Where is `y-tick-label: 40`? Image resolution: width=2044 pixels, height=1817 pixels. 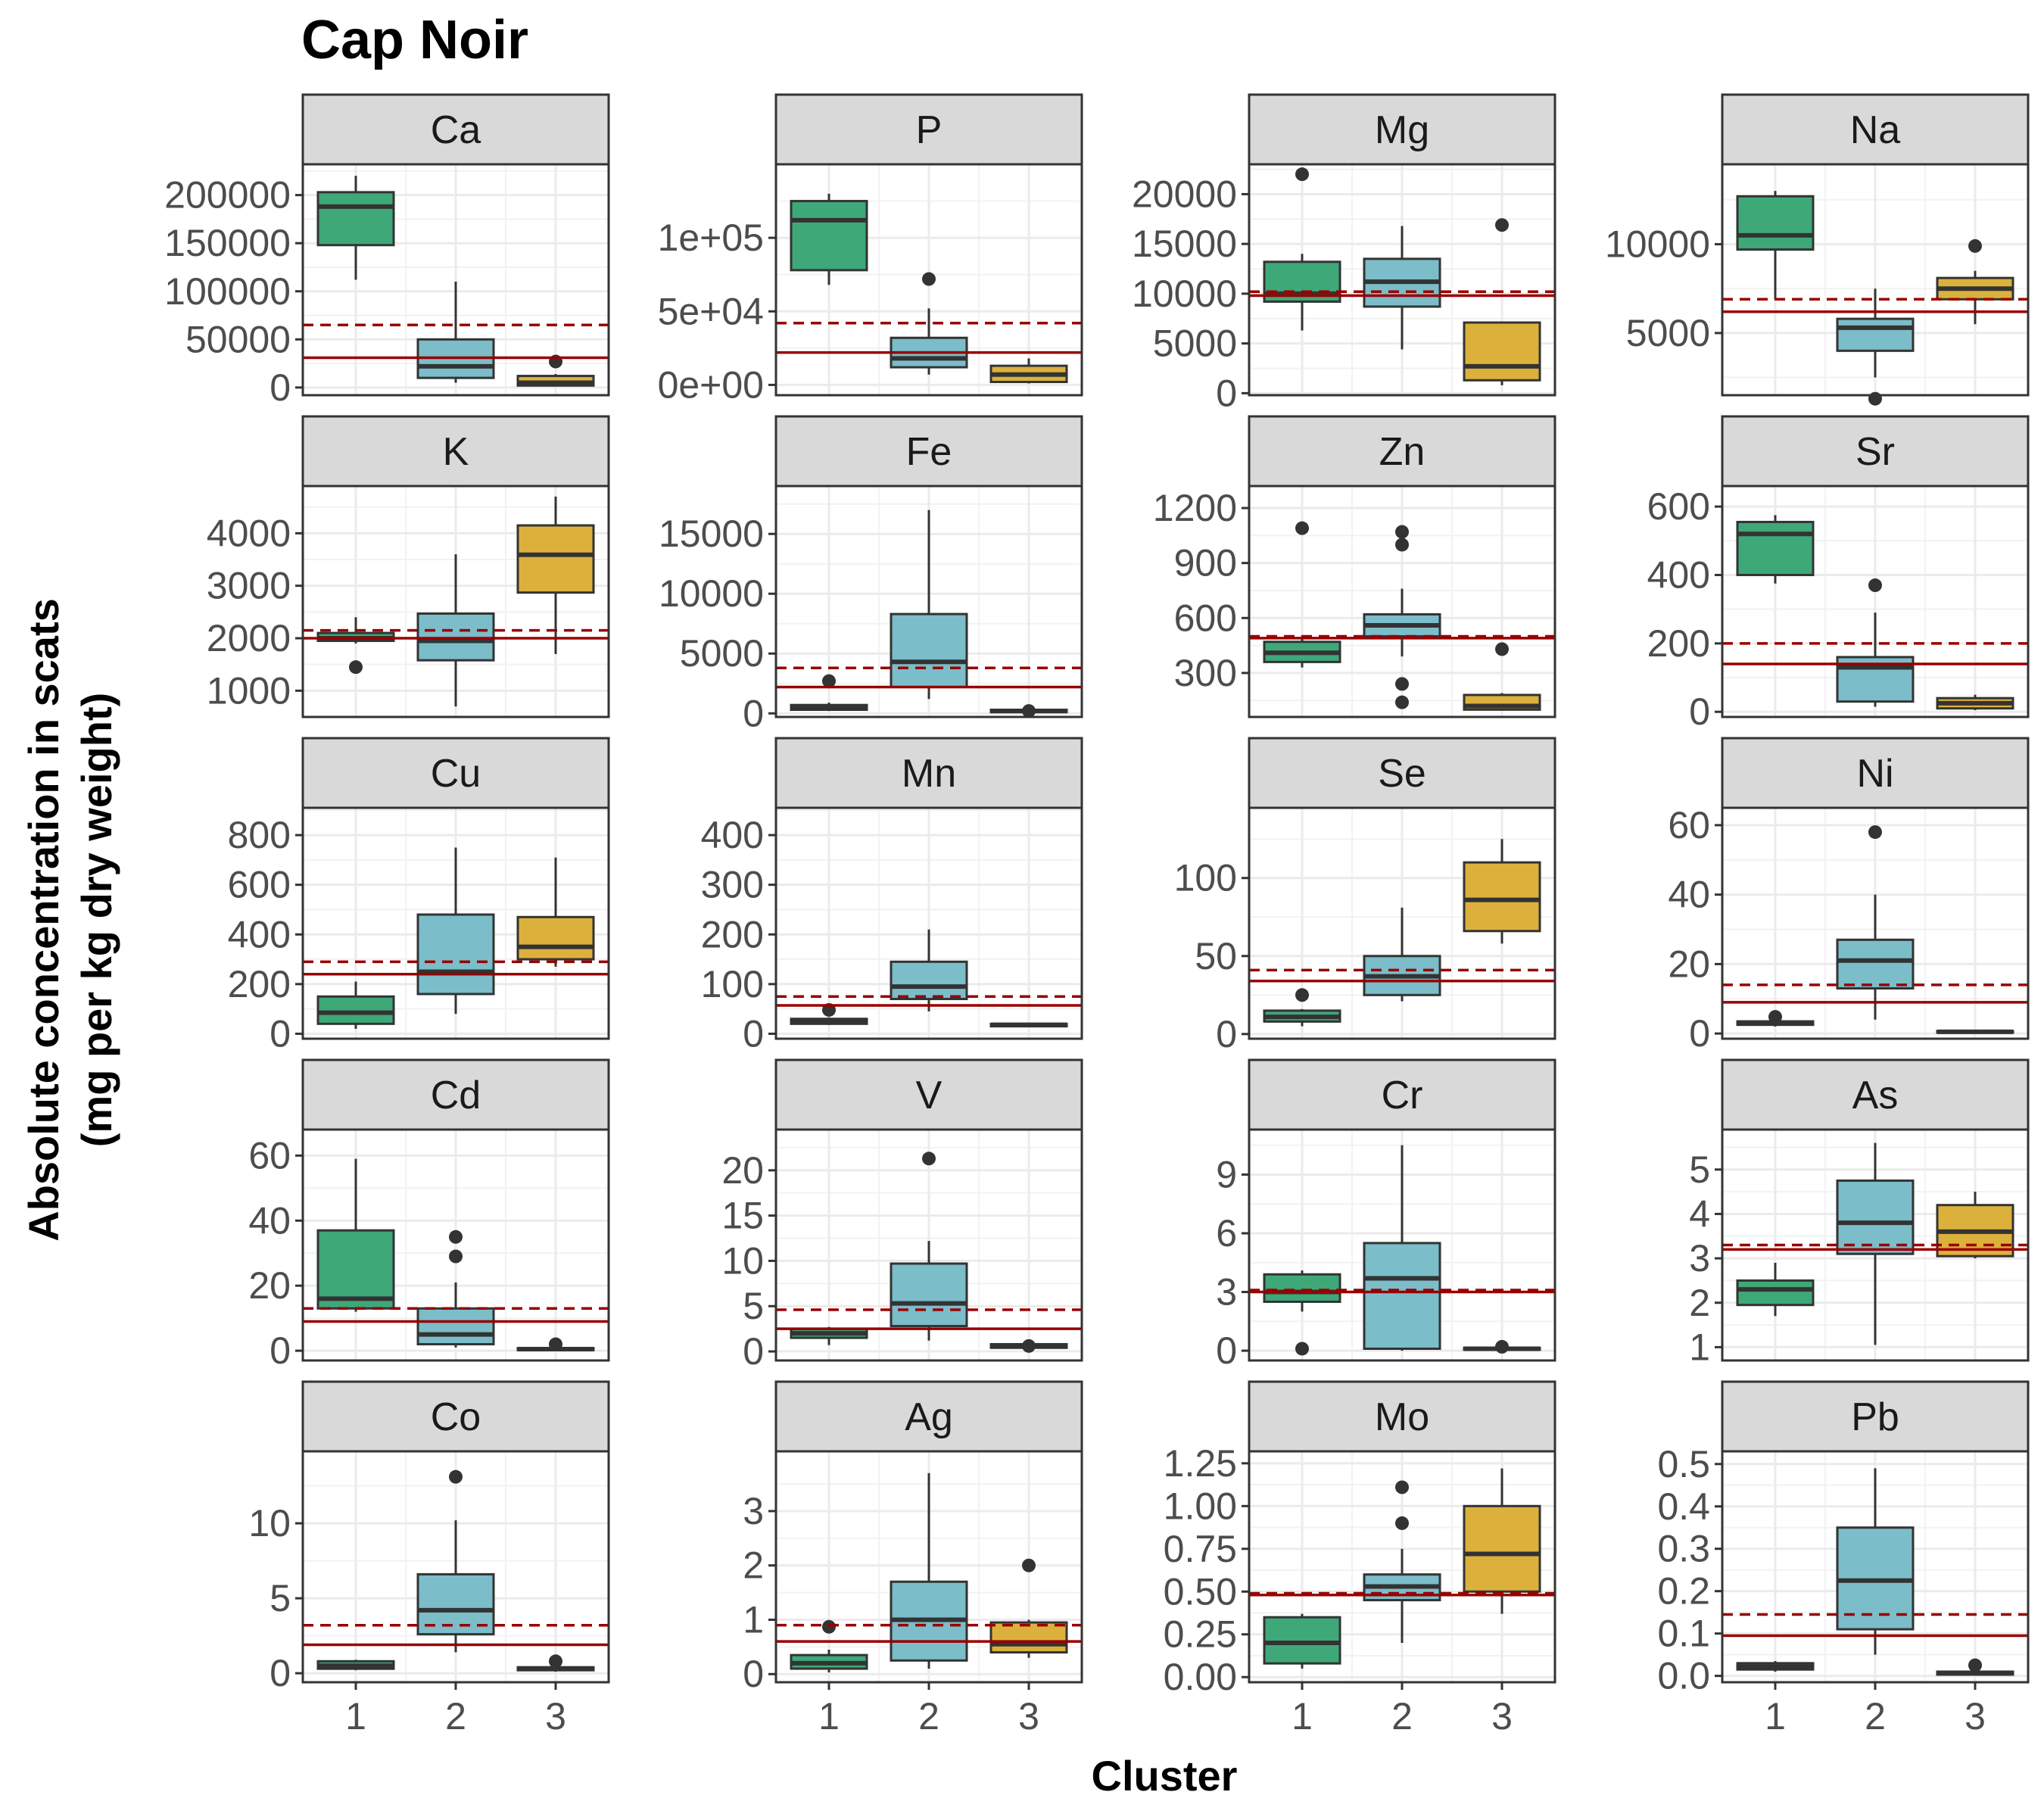
y-tick-label: 40 is located at coordinates (269, 1220).